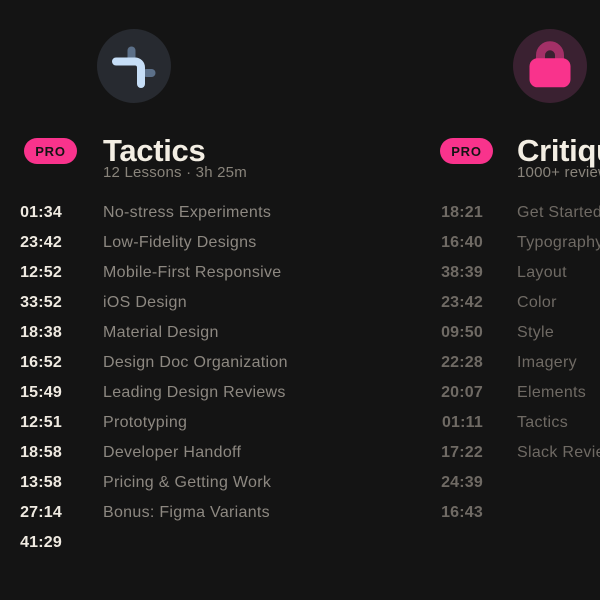 The image size is (600, 600). I want to click on lesson-duration: 17:22, so click(462, 452).